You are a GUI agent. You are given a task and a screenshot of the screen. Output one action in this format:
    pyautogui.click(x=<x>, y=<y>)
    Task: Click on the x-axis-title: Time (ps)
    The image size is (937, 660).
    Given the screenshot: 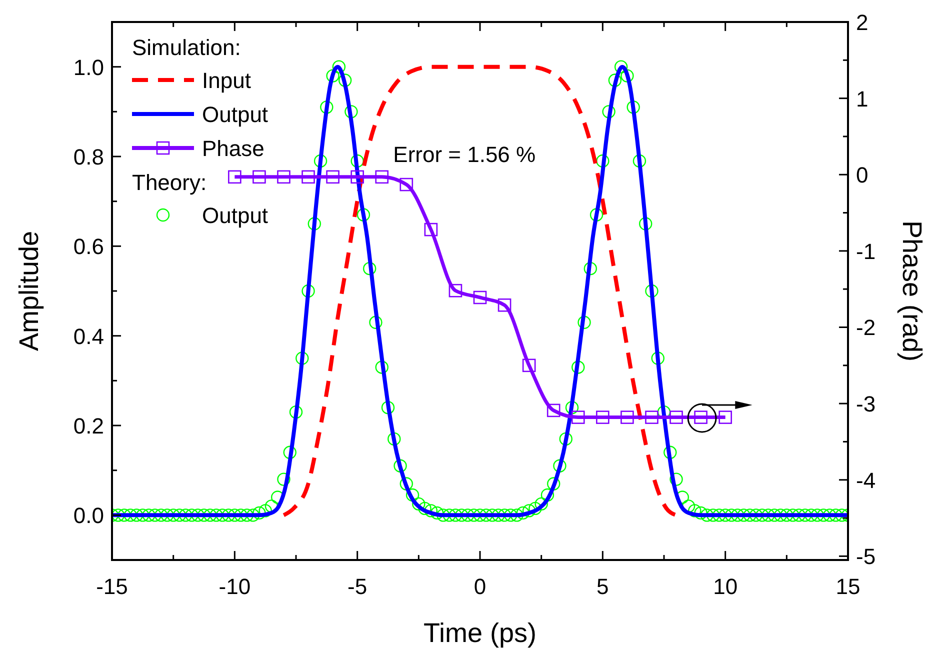 What is the action you would take?
    pyautogui.click(x=480, y=633)
    